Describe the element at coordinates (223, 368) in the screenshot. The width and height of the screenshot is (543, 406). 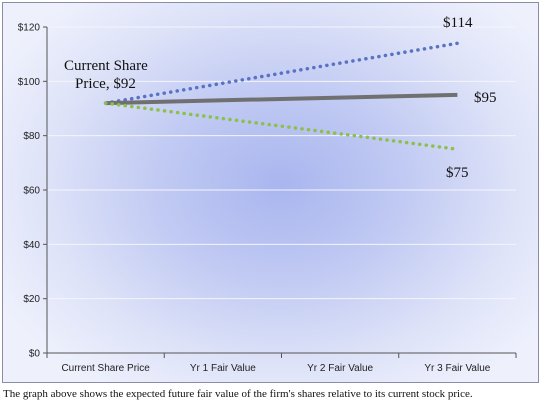
I see `x-category-label: Yr 1 Fair Value` at that location.